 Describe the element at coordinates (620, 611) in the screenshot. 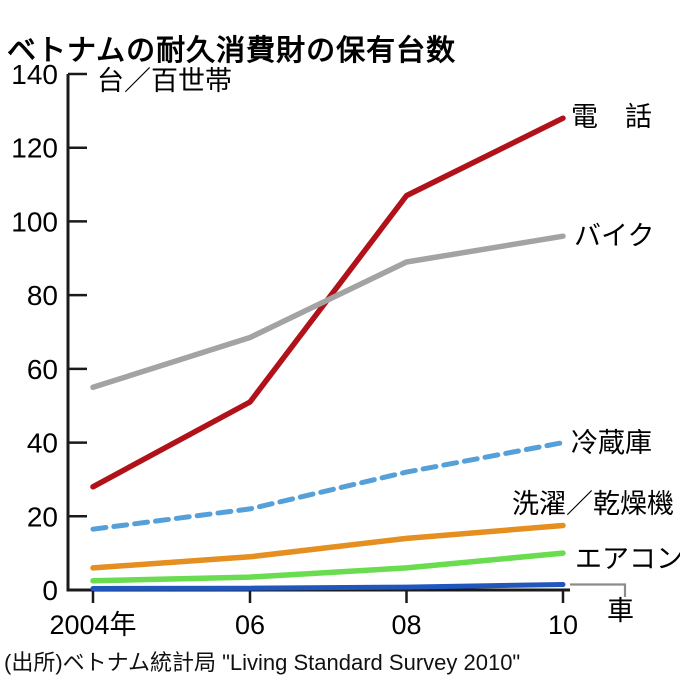

I see `series-label-car: 車` at that location.